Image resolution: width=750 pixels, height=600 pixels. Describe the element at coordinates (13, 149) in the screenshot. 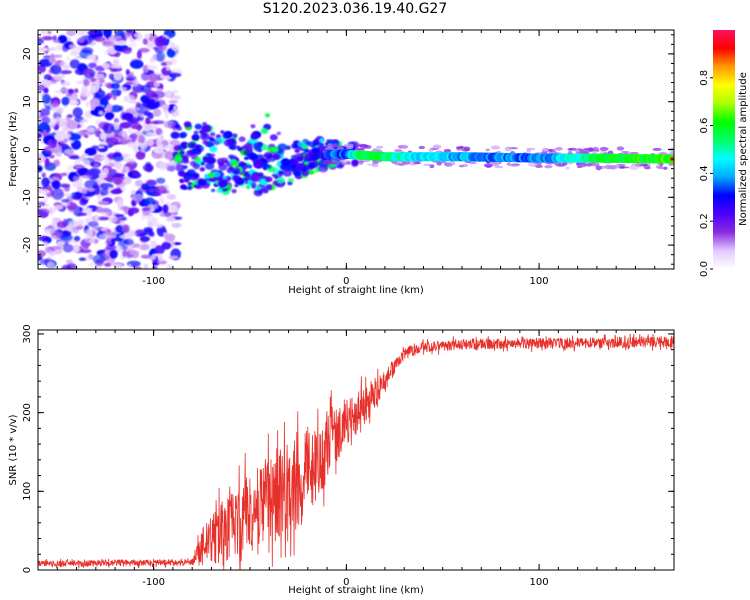

I see `spectrogram-ylabel: Frequency (Hz)` at that location.